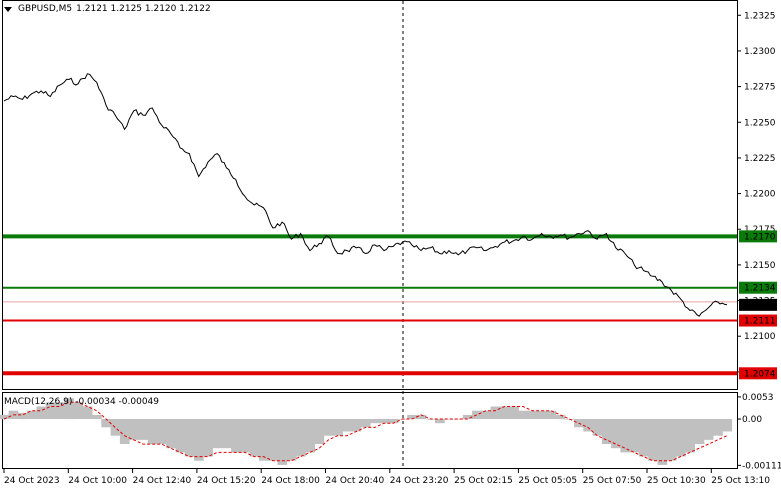 This screenshot has width=781, height=492. Describe the element at coordinates (760, 88) in the screenshot. I see `price-tick-label: 1.2275` at that location.